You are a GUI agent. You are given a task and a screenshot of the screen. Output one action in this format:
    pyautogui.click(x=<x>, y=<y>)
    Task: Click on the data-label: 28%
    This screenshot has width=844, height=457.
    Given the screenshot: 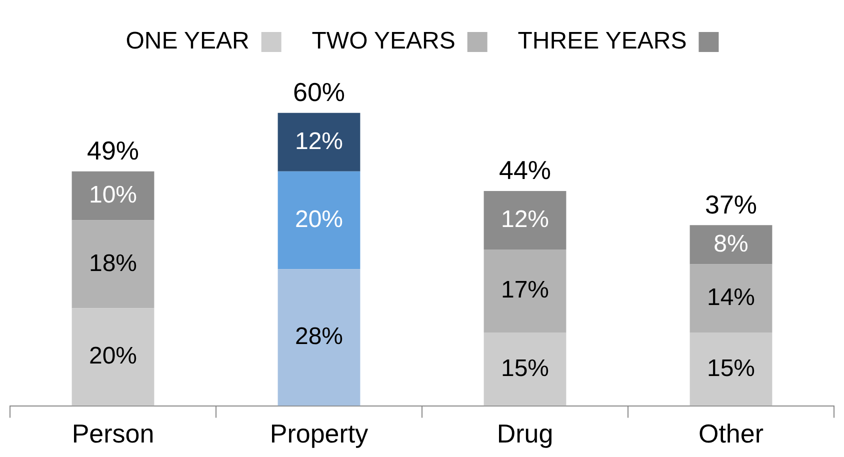 What is the action you would take?
    pyautogui.click(x=319, y=336)
    